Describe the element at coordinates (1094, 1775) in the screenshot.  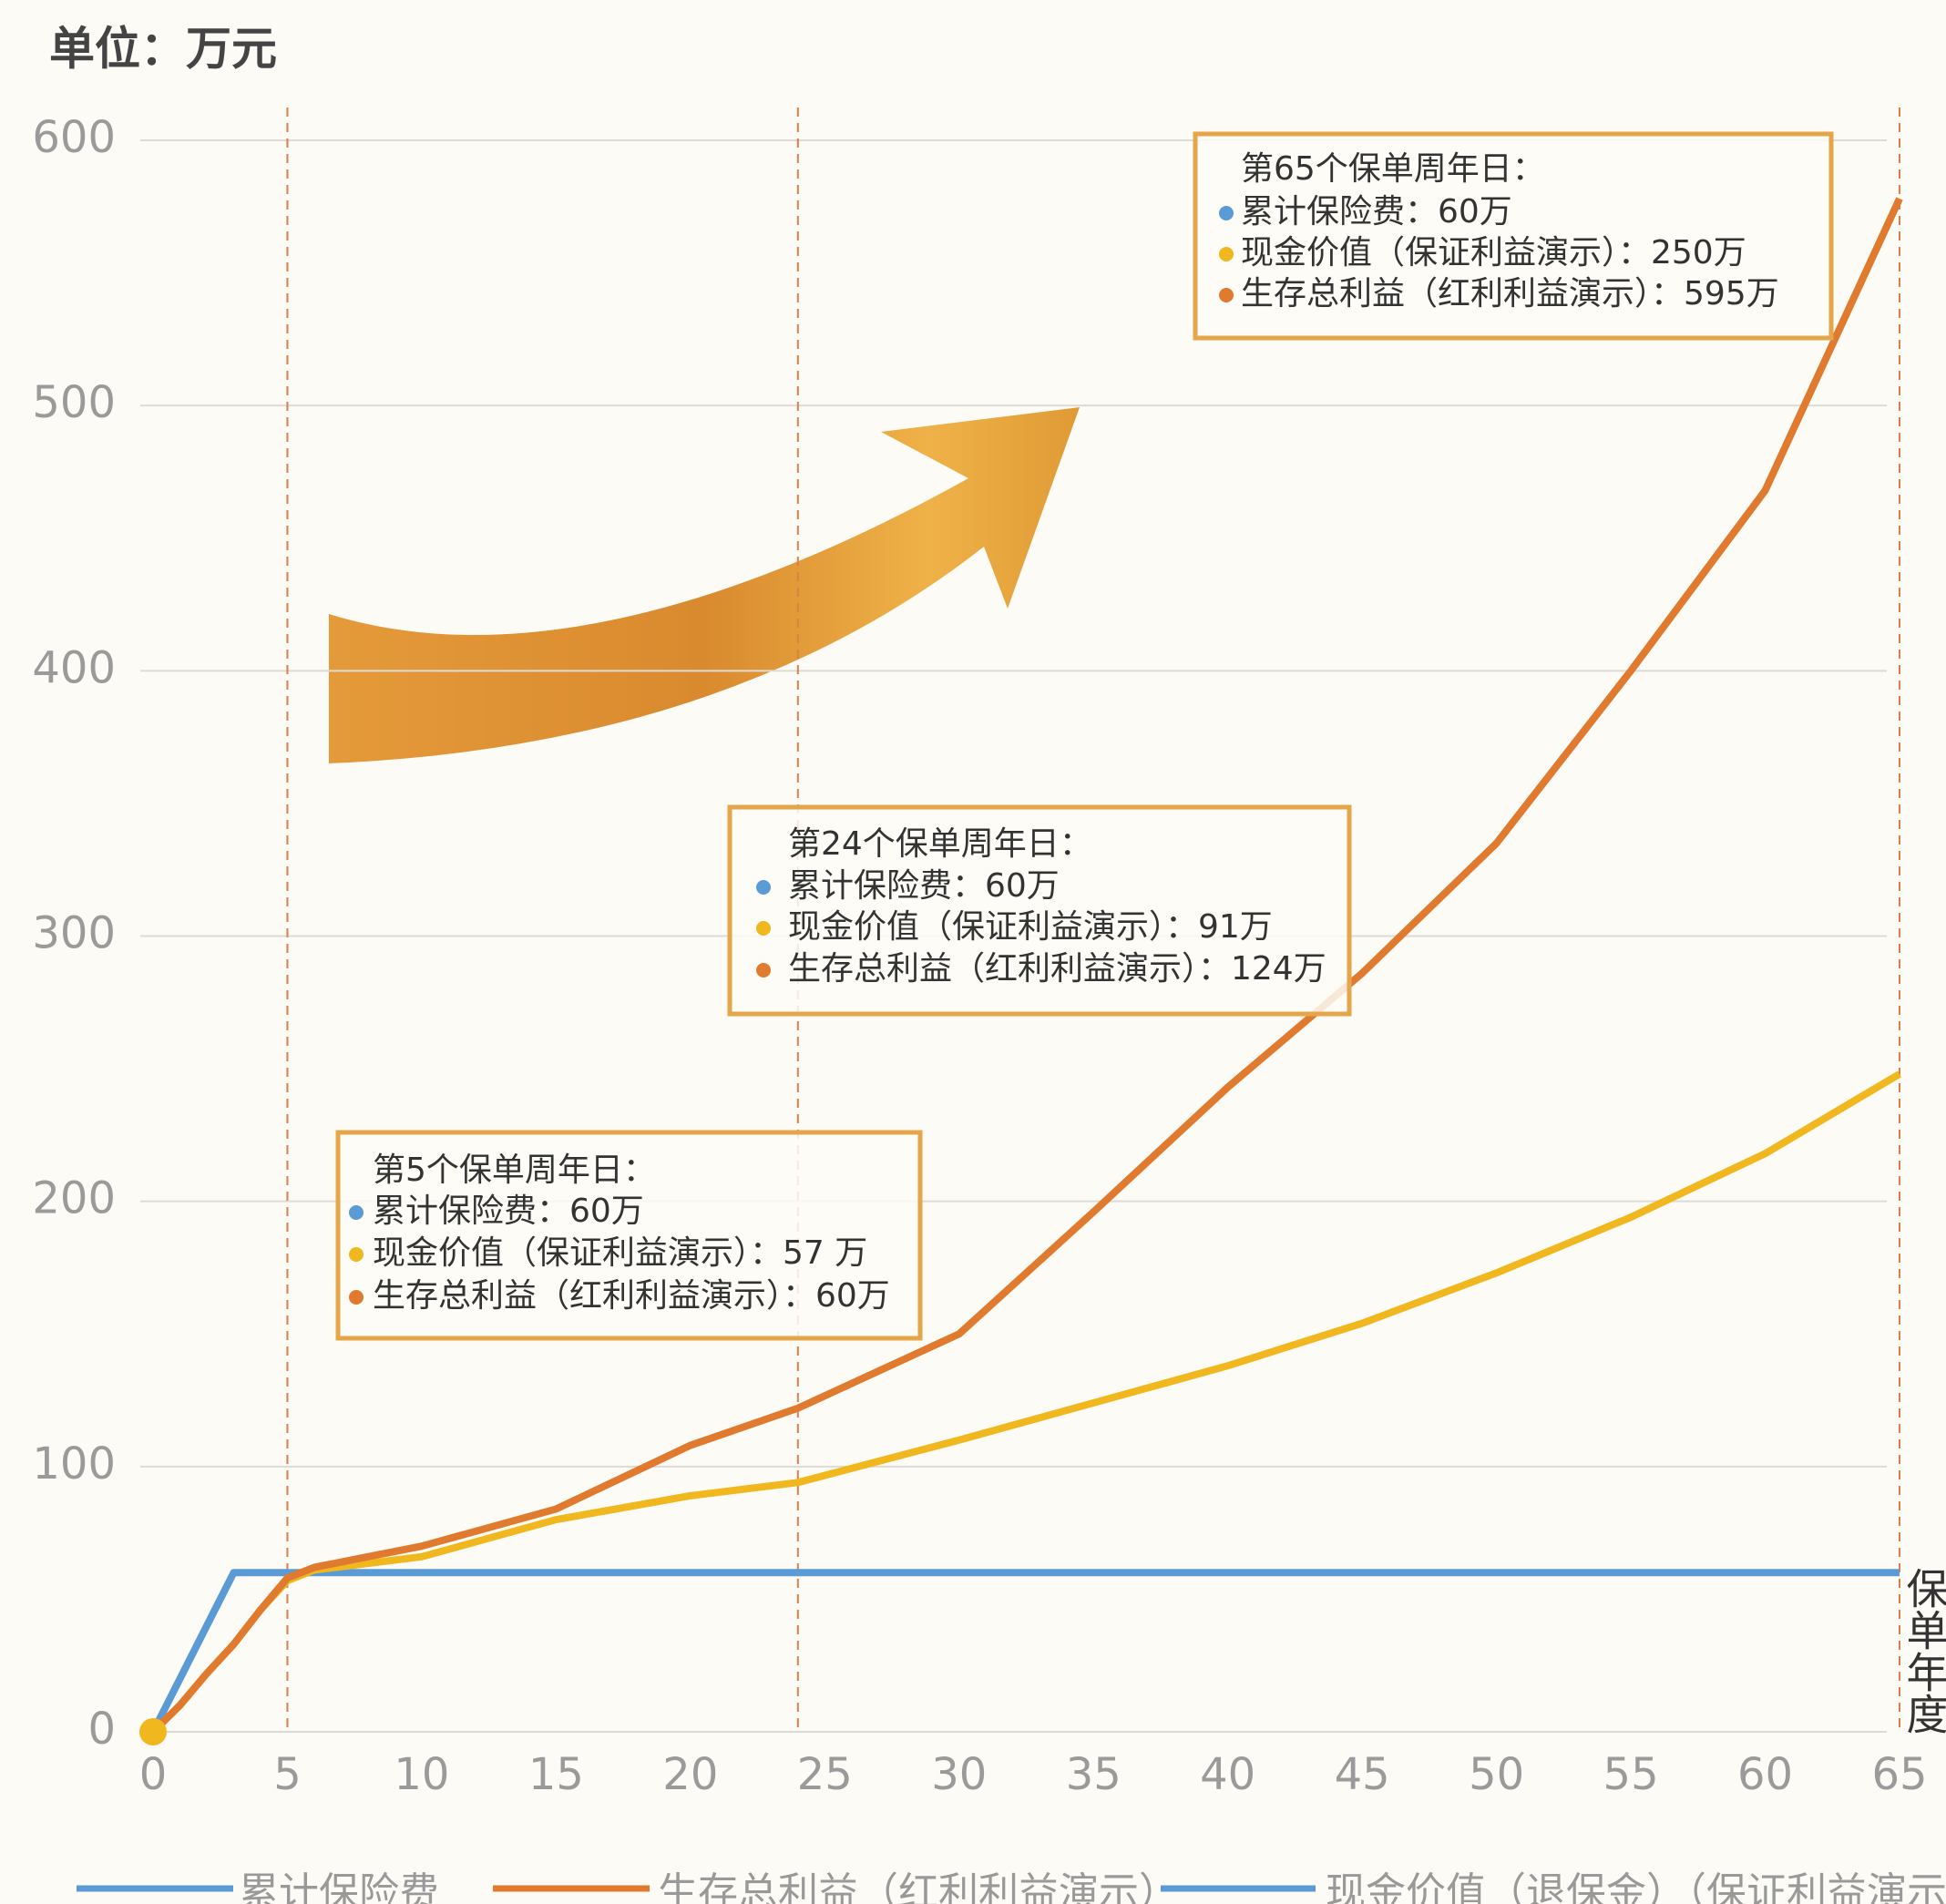
I see `x-tick-label: 35` at that location.